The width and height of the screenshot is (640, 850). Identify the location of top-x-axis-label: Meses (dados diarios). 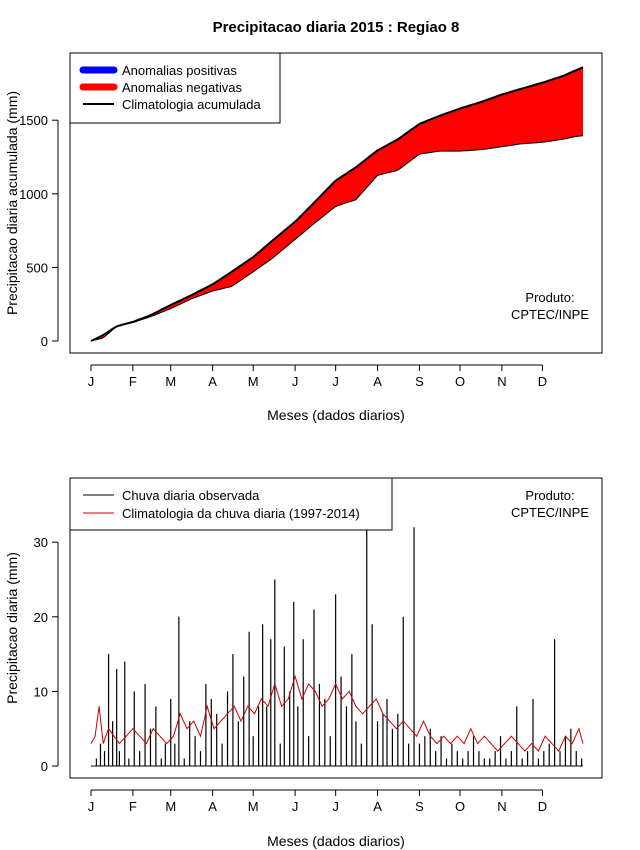
(336, 415).